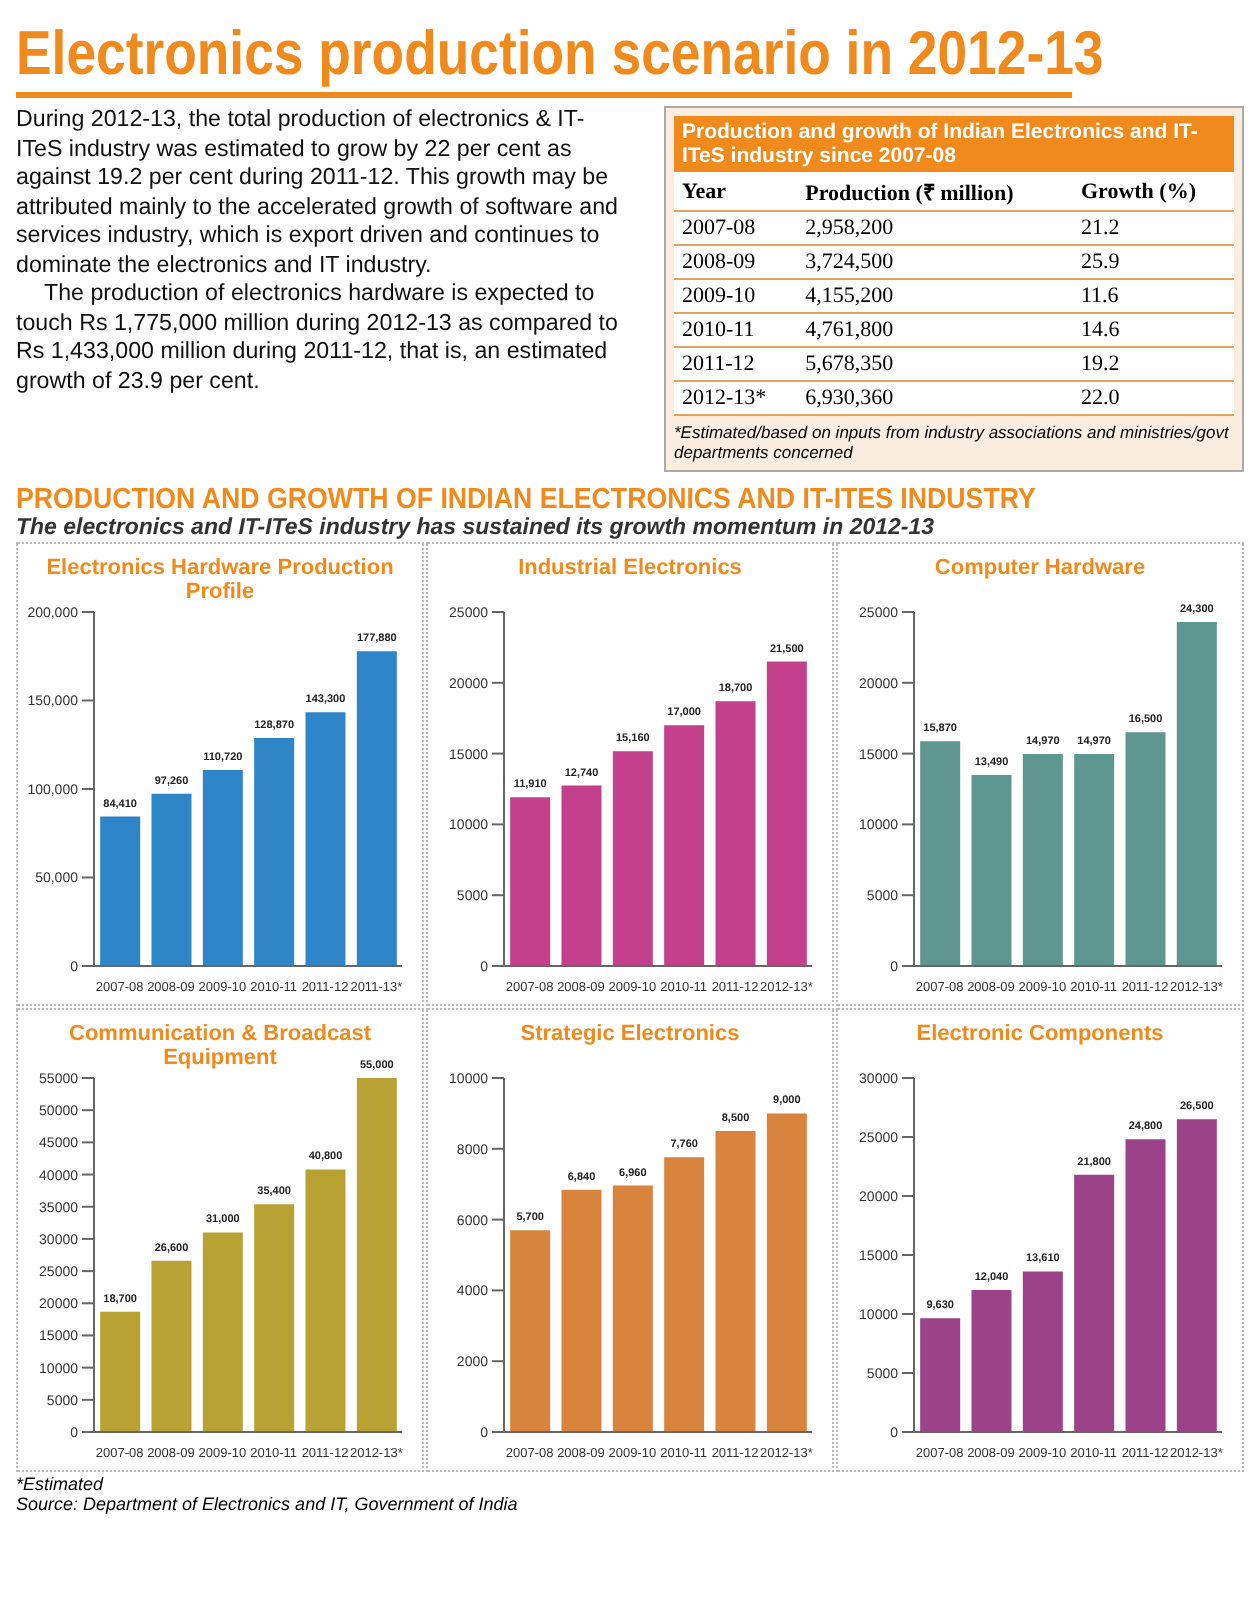 The image size is (1260, 1600). Describe the element at coordinates (935, 262) in the screenshot. I see `data-label: 3,724,500` at that location.